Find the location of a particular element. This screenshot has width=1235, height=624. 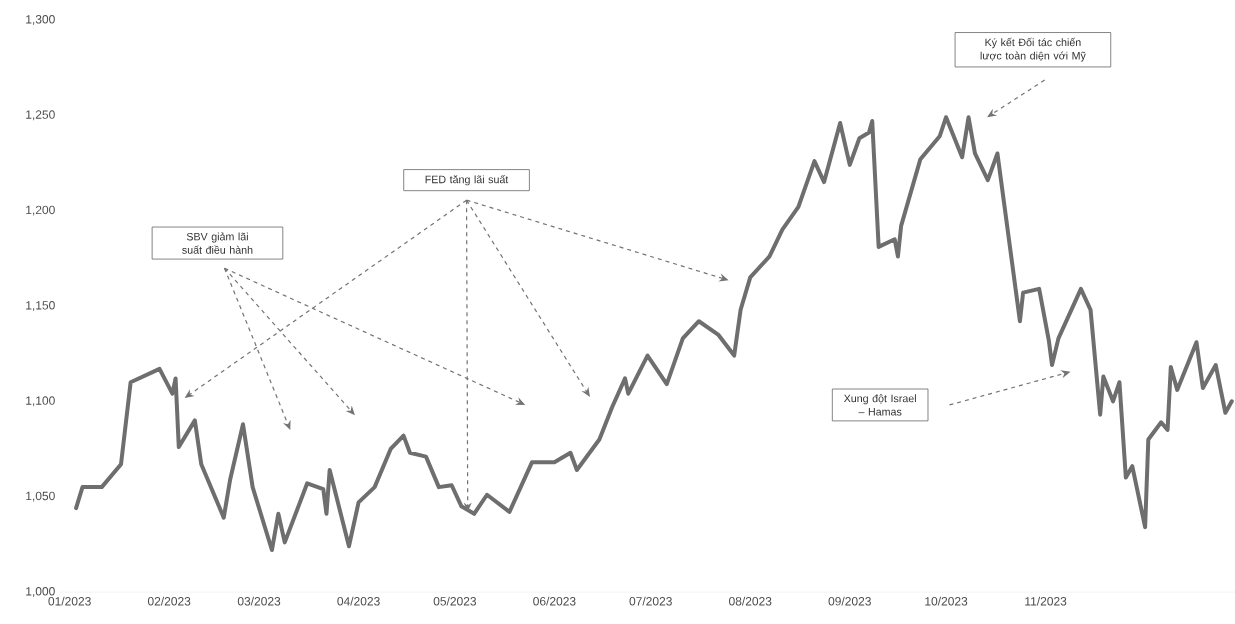

y-tick-label: 1,100 is located at coordinates (40, 401).